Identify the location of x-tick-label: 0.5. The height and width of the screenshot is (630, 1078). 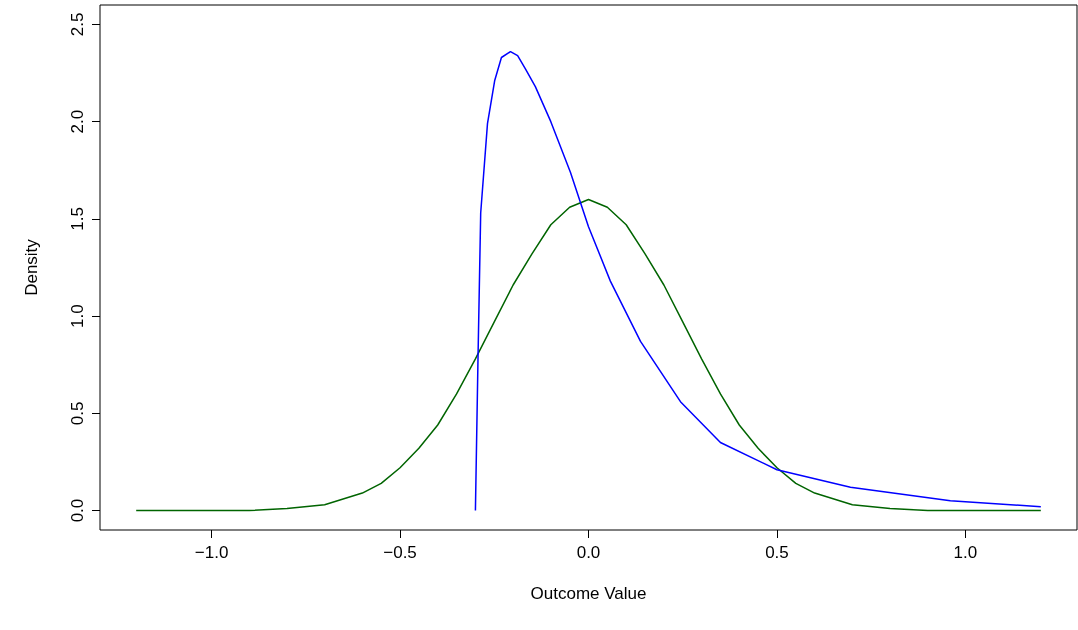
(777, 552).